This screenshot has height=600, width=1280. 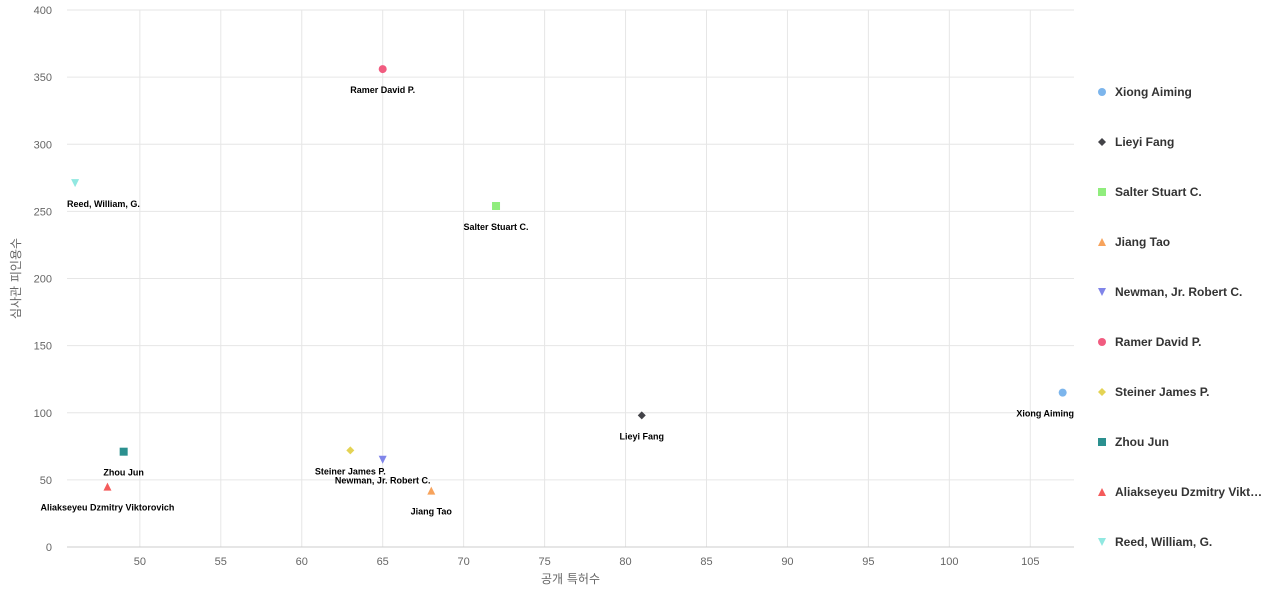 I want to click on y-tick-label: 150, so click(x=43, y=347).